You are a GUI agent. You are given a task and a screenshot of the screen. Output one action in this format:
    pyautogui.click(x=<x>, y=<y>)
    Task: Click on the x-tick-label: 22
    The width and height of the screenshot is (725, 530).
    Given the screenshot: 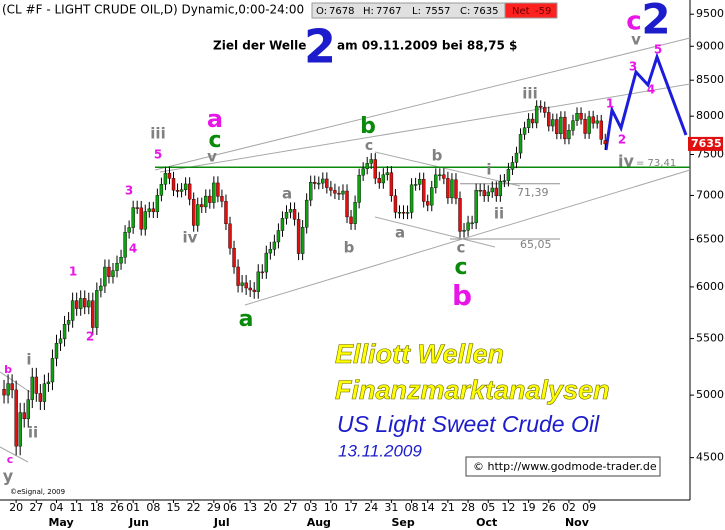 What is the action you would take?
    pyautogui.click(x=194, y=507)
    